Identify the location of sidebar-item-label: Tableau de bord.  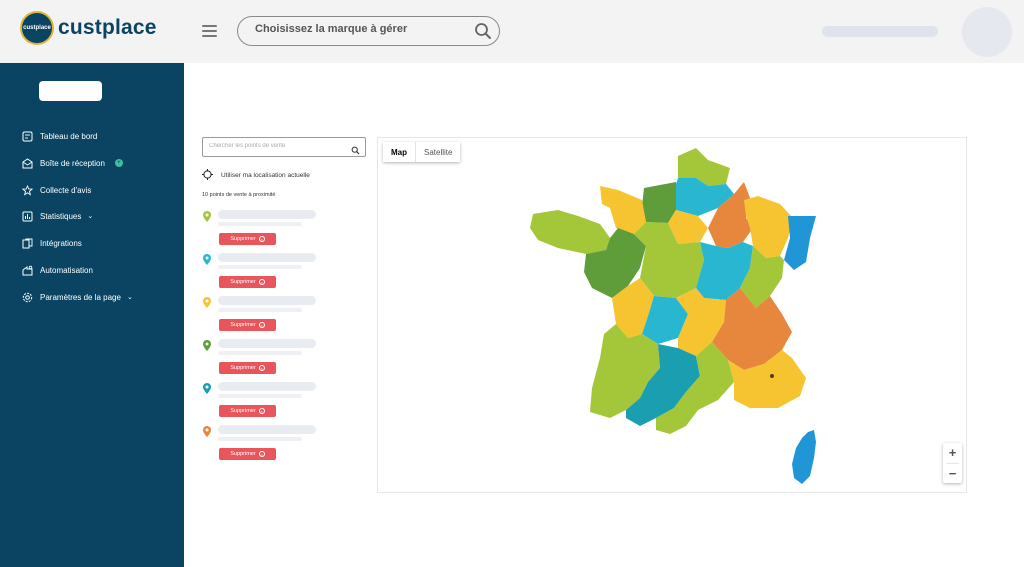
(69, 136).